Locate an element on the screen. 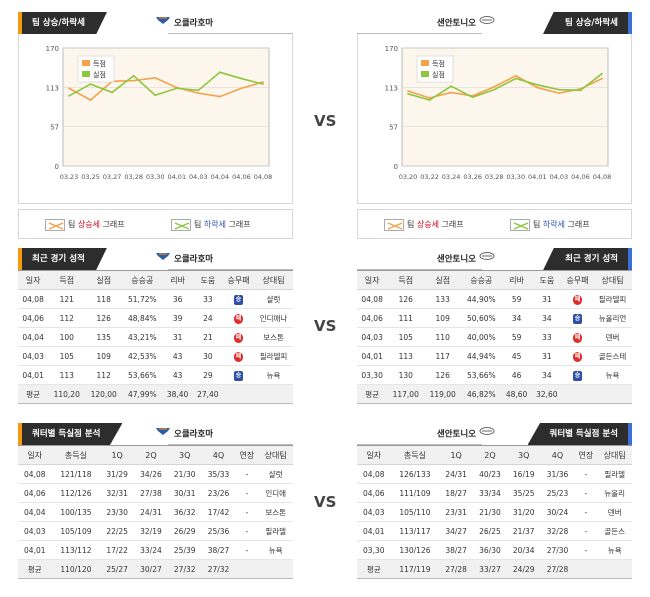 The width and height of the screenshot is (650, 597). column-header: 득점 is located at coordinates (406, 280).